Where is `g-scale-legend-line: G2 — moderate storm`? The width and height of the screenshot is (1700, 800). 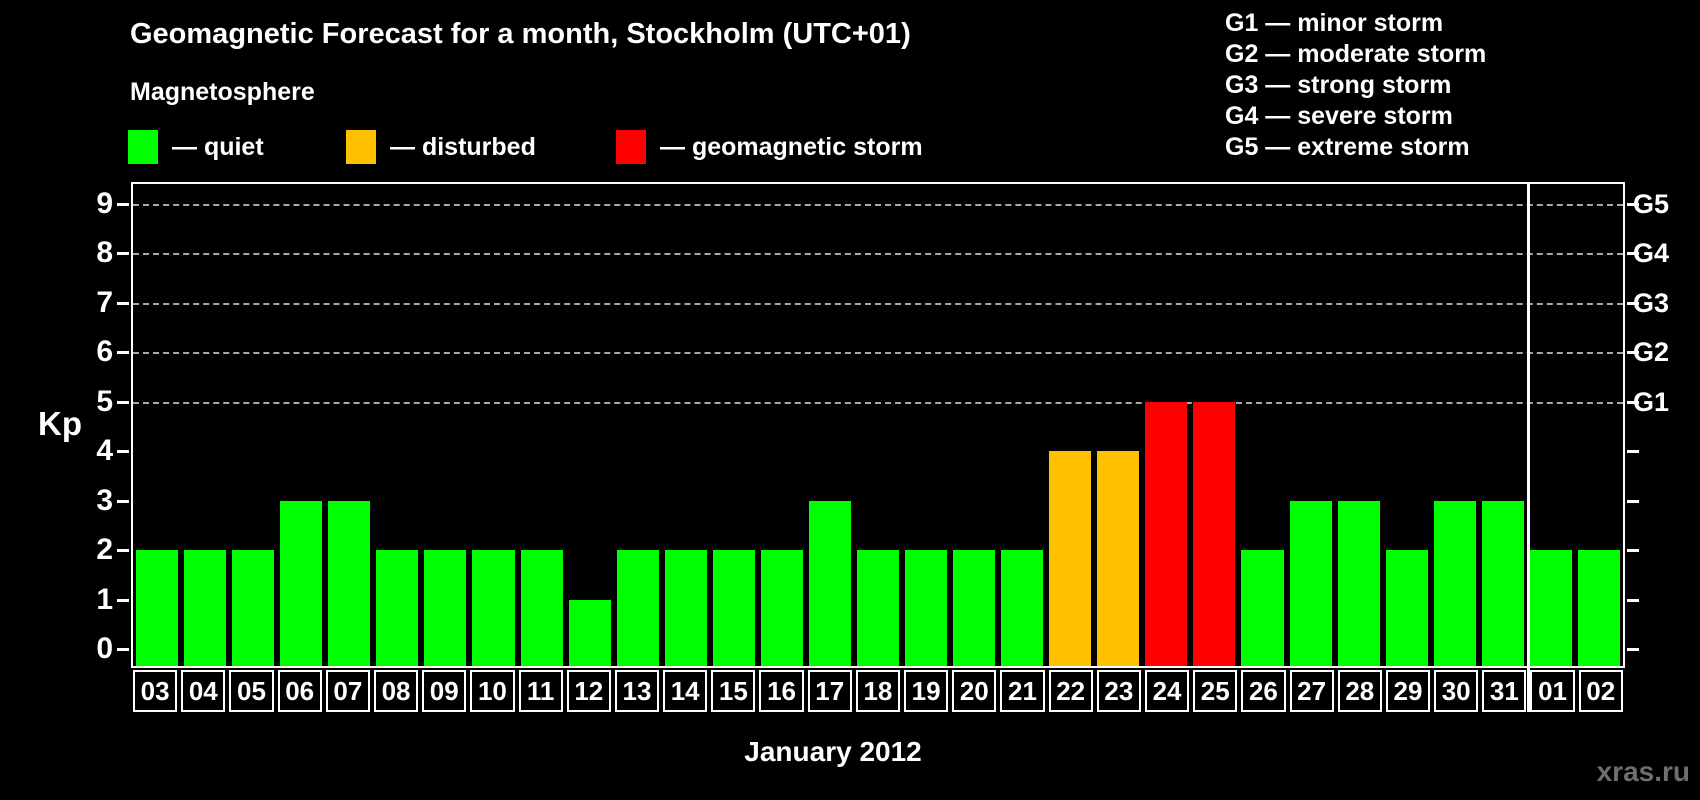
g-scale-legend-line: G2 — moderate storm is located at coordinates (1356, 54).